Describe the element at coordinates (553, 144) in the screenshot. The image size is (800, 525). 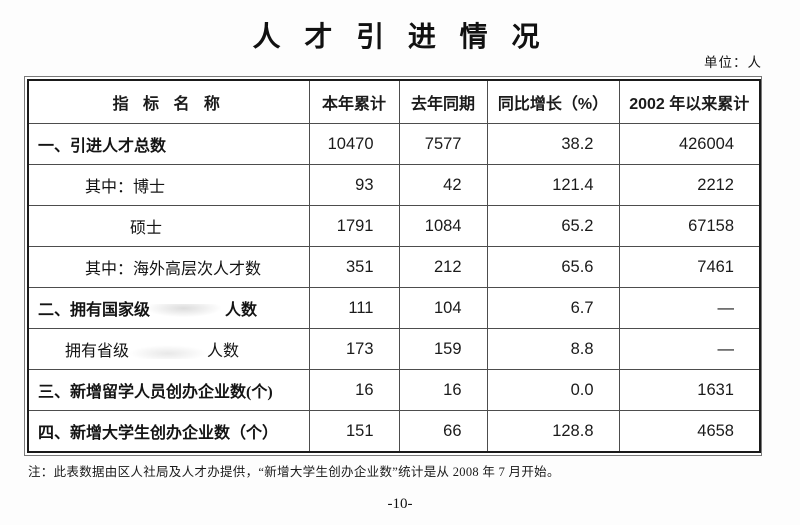
I see `cell-growth: 38.2` at that location.